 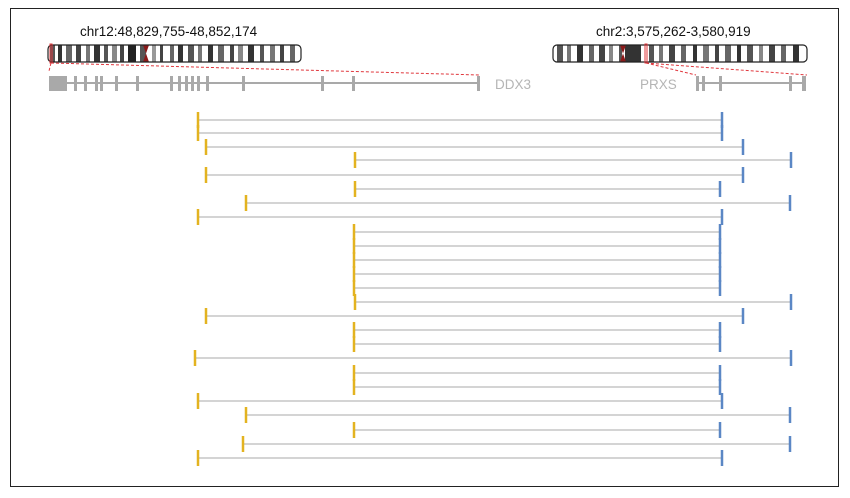 I want to click on left-ideogram, so click(x=174, y=53).